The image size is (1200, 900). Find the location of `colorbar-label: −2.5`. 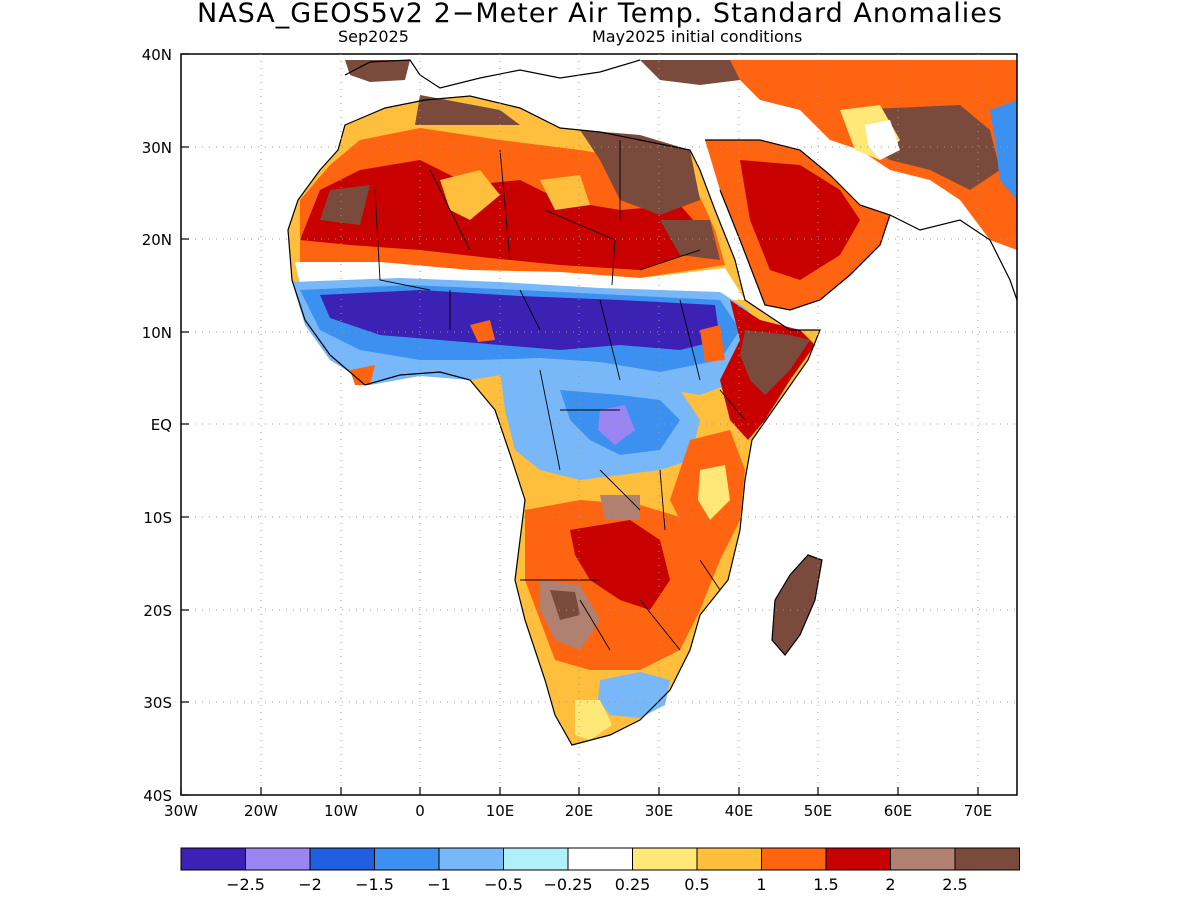

colorbar-label: −2.5 is located at coordinates (245, 884).